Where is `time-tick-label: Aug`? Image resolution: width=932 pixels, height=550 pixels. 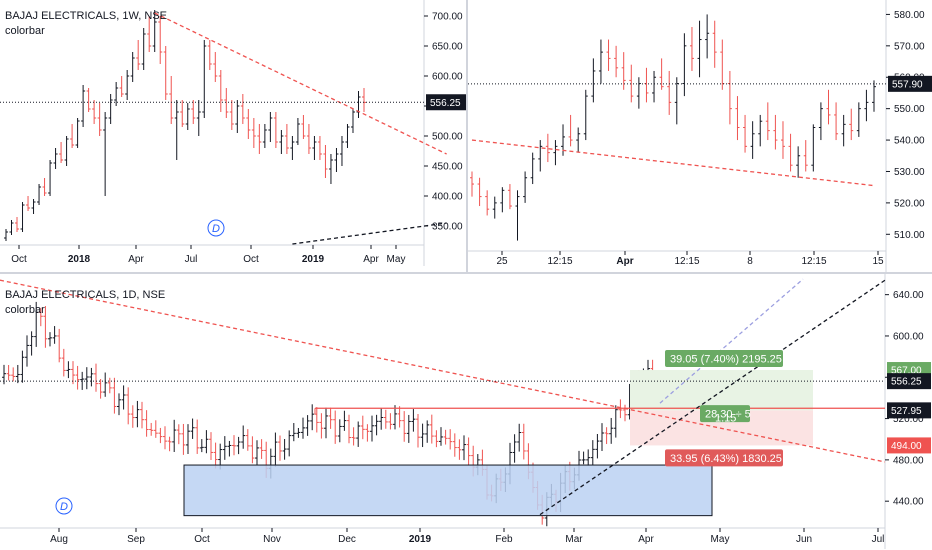
time-tick-label: Aug is located at coordinates (59, 539).